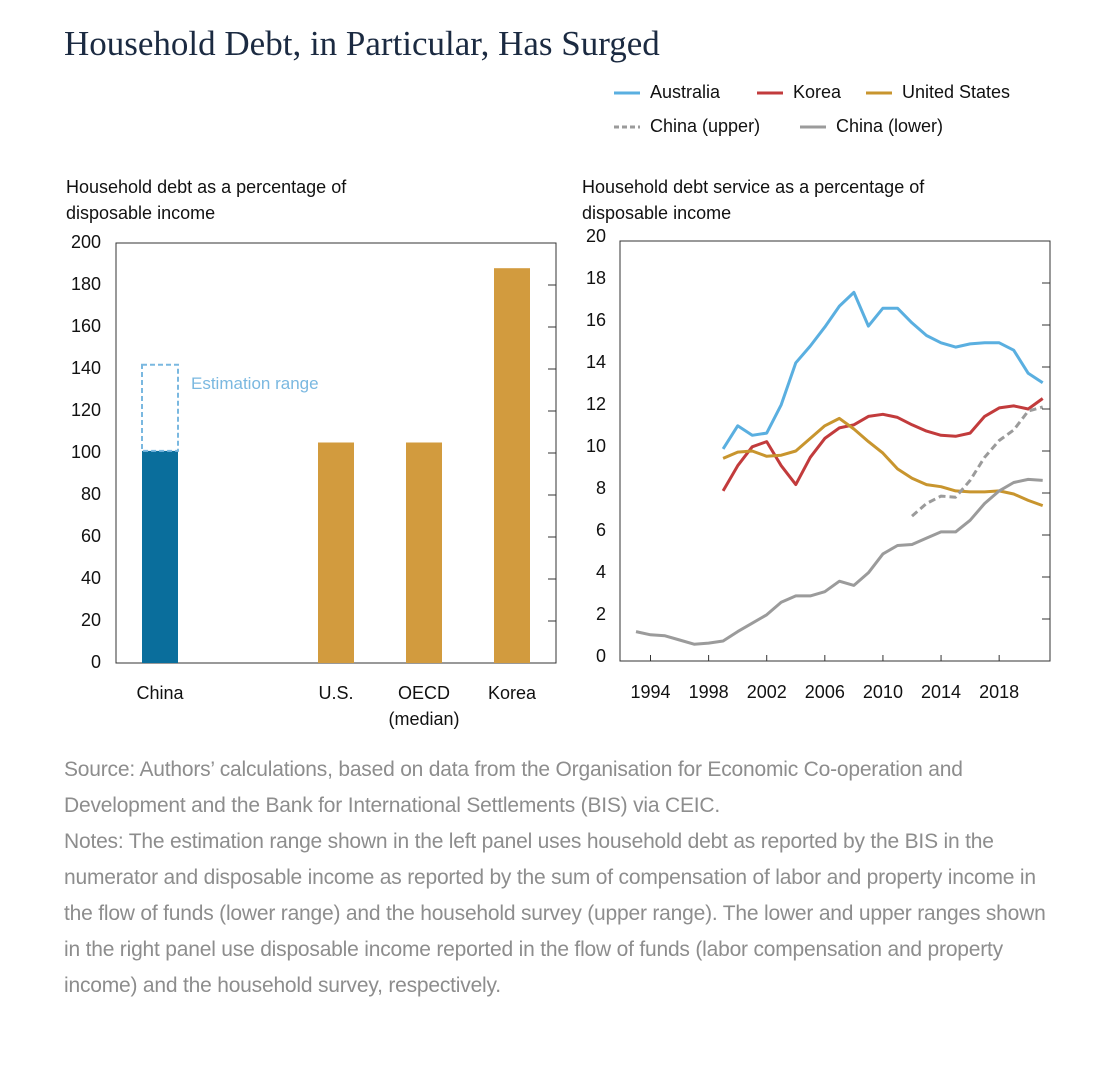  Describe the element at coordinates (601, 614) in the screenshot. I see `y-tick-label: 2` at that location.